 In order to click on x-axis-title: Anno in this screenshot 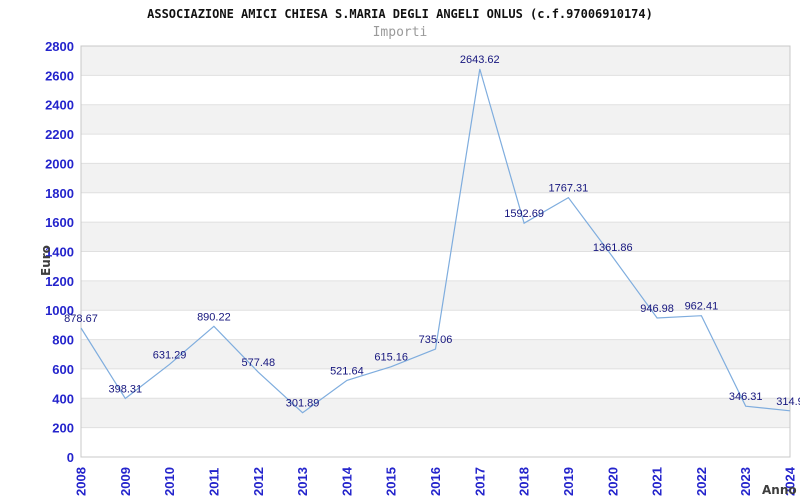, I will do `click(779, 490)`.